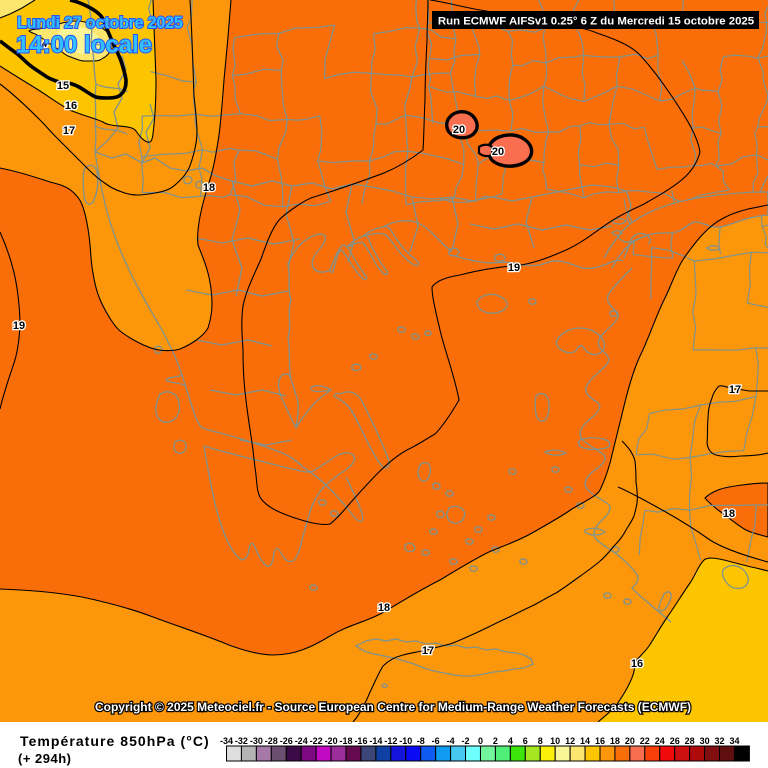 Image resolution: width=768 pixels, height=768 pixels. What do you see at coordinates (115, 741) in the screenshot?
I see `svg-text: Température 850hPa (°C)` at bounding box center [115, 741].